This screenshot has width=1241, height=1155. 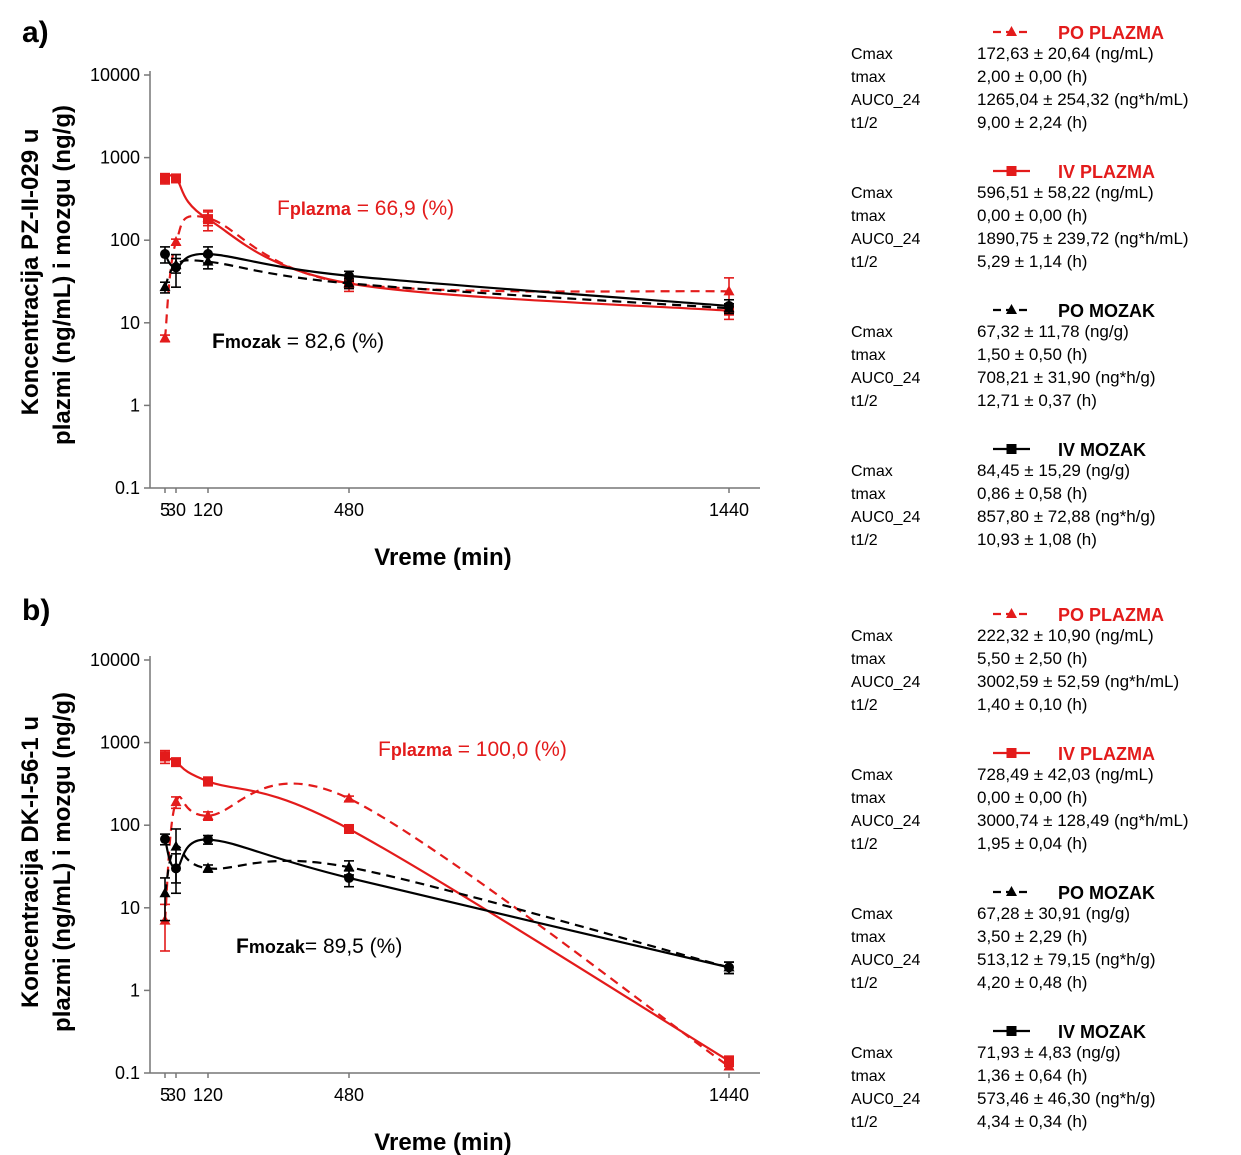 What do you see at coordinates (1066, 377) in the screenshot?
I see `stat-value: 708,21 ± 31,90 (ng*h/g)` at bounding box center [1066, 377].